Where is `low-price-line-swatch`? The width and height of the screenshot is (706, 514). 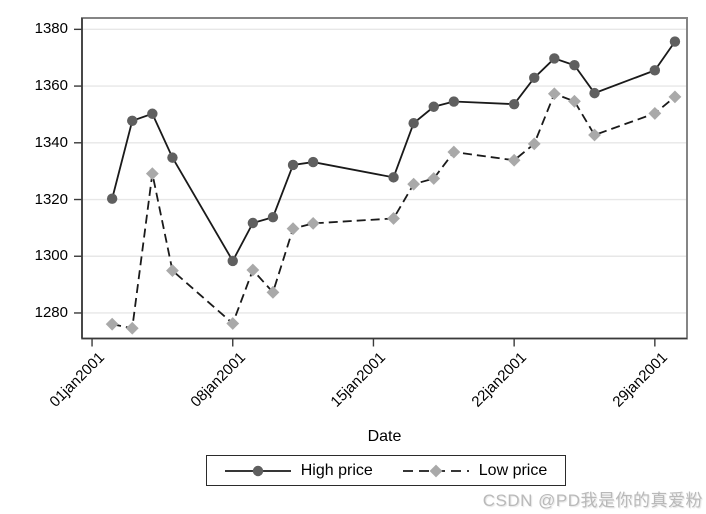
low-price-line-swatch is located at coordinates (435, 470).